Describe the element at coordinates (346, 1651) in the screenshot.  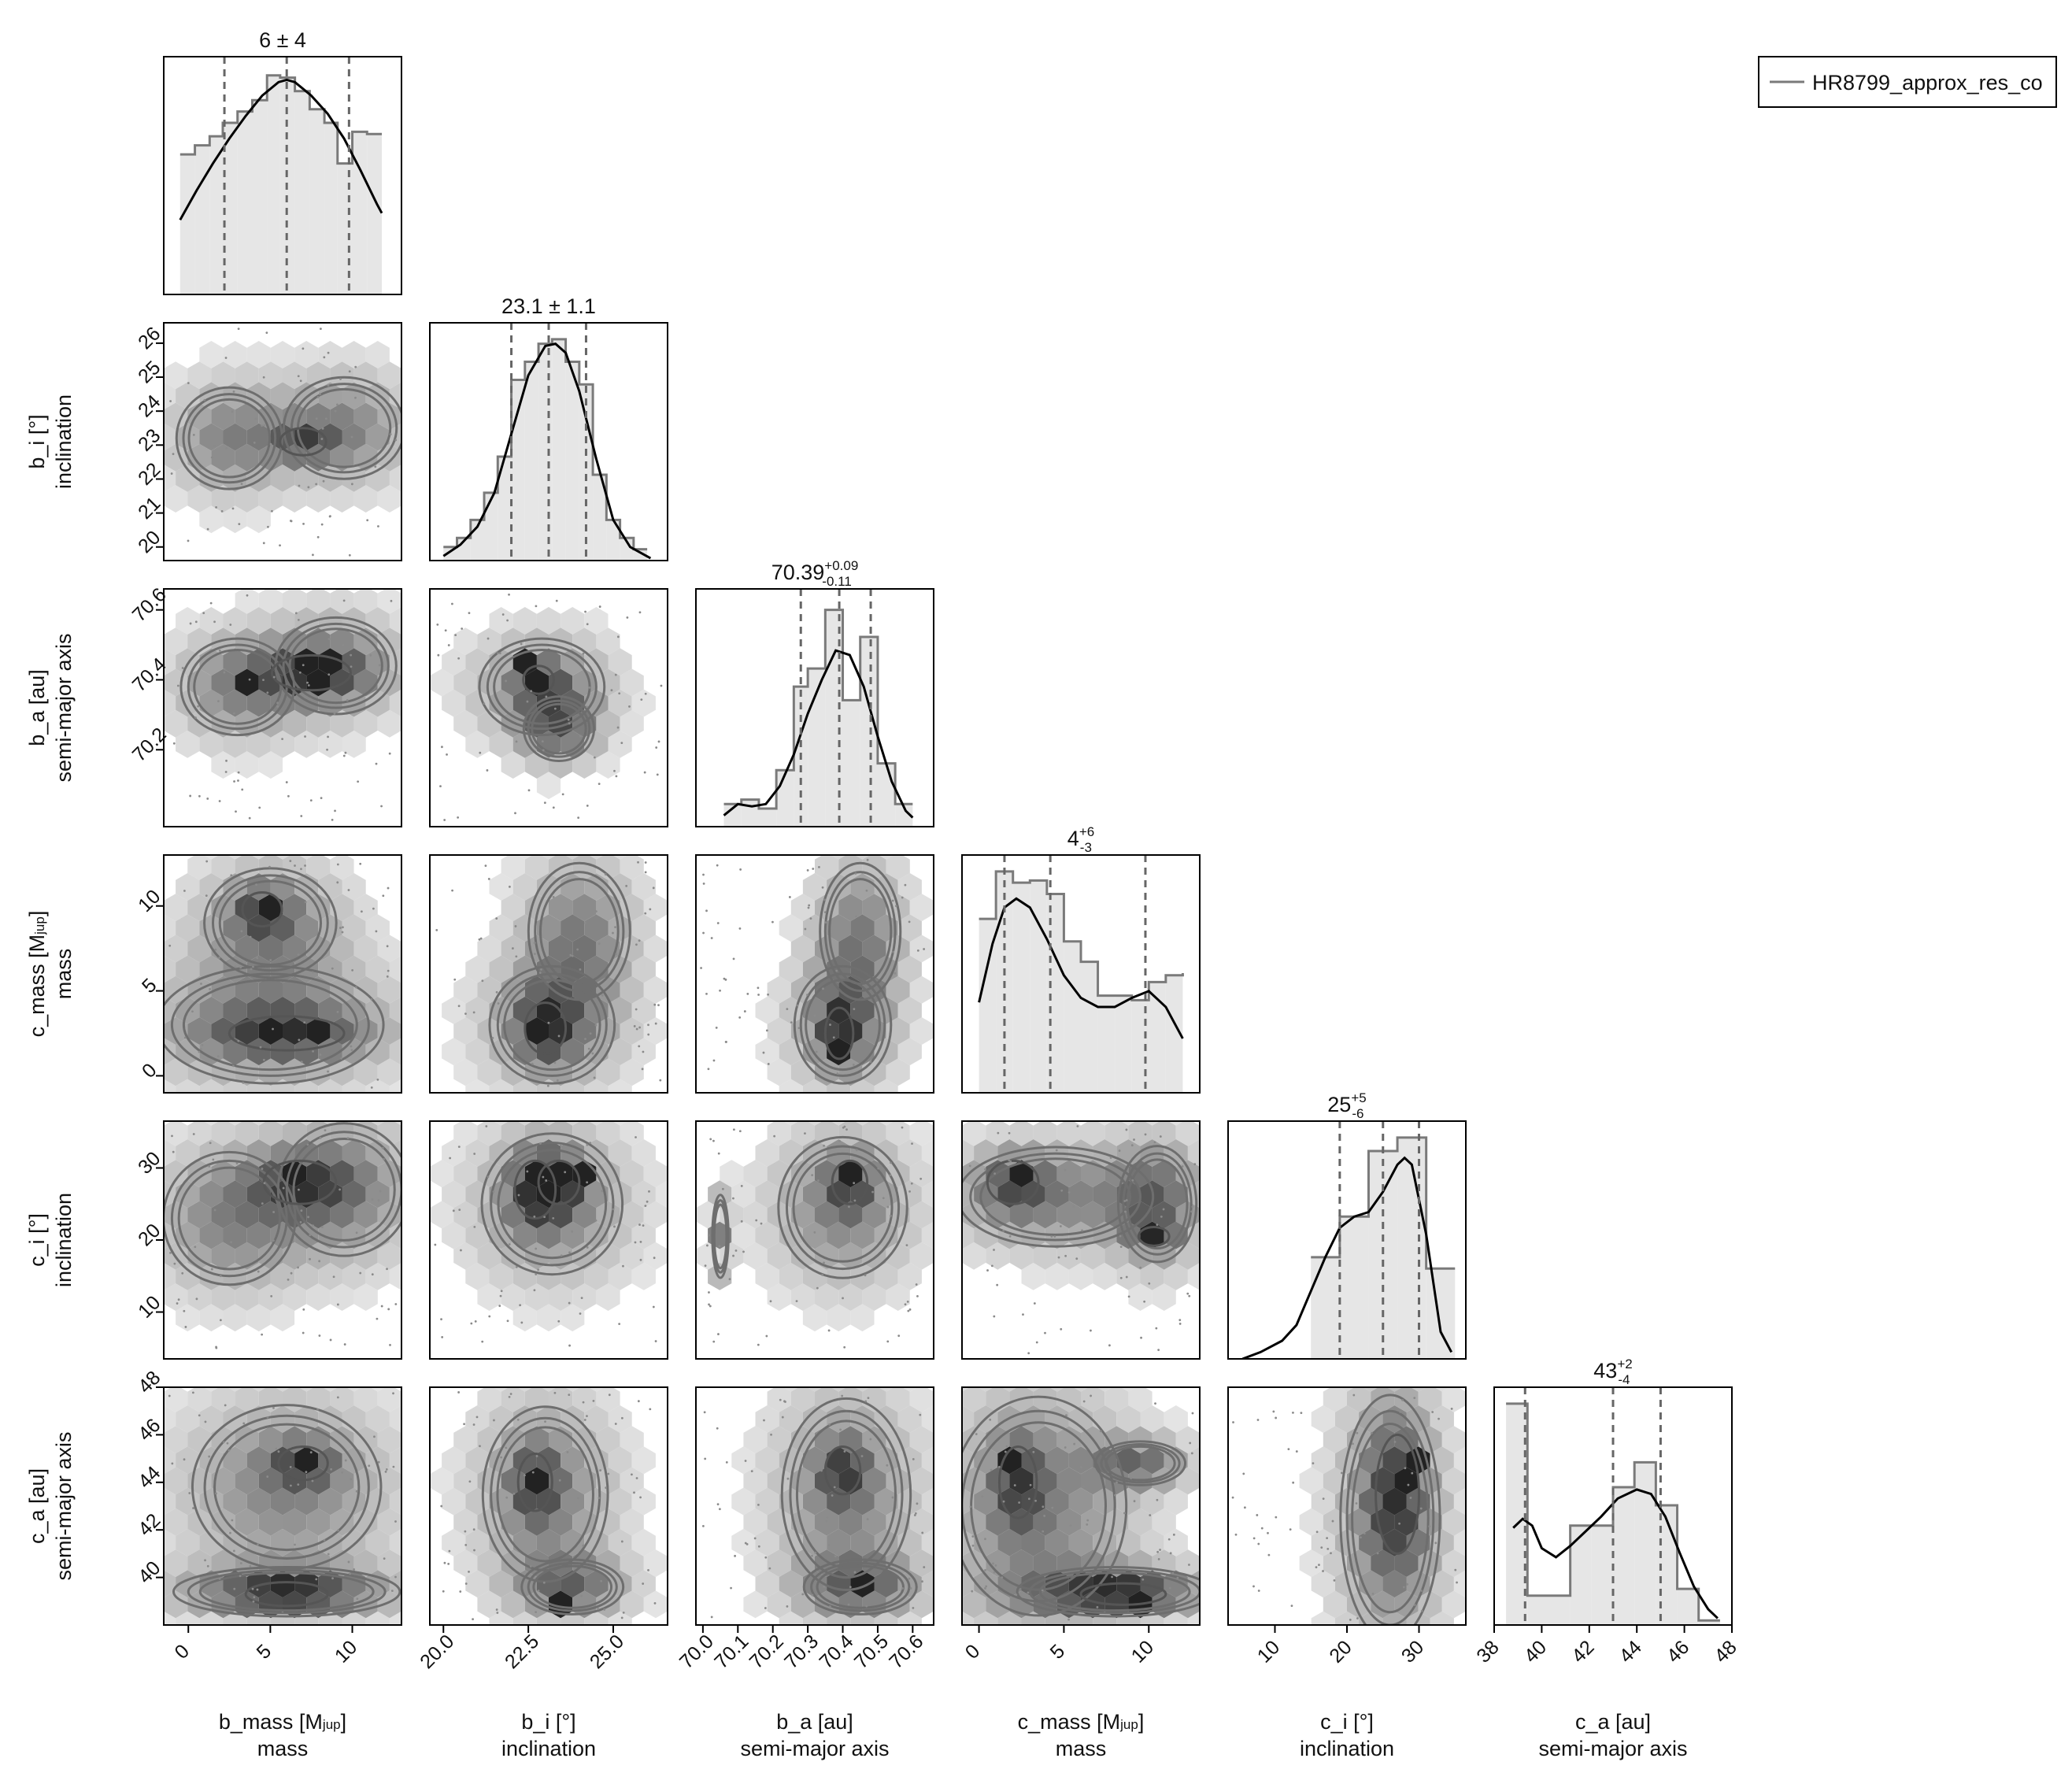
I see `x-tick-label: 10` at that location.